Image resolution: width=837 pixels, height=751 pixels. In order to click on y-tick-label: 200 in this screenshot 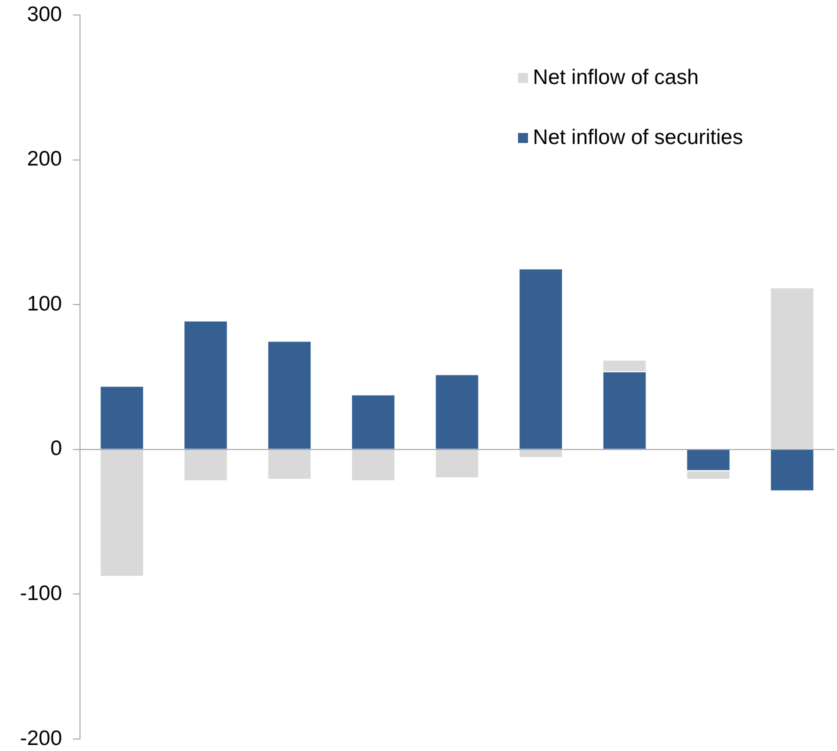, I will do `click(44, 159)`.